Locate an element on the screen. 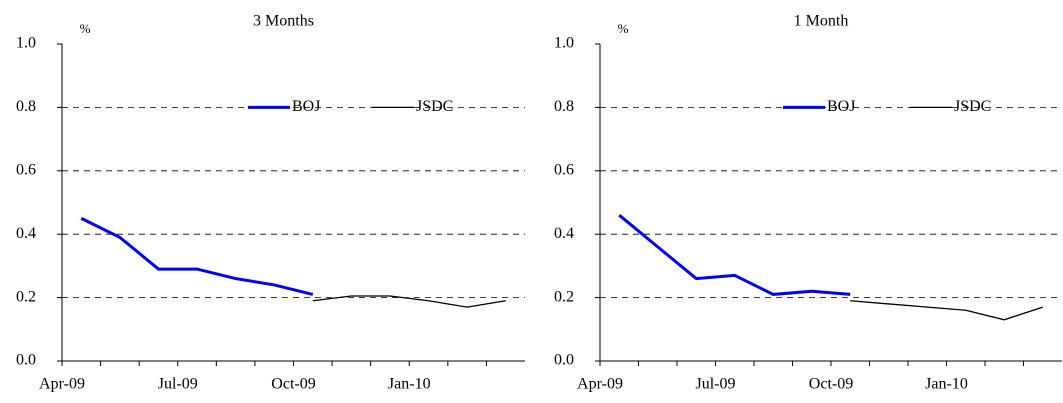 The height and width of the screenshot is (403, 1063). chart-title: 3 Months is located at coordinates (283, 21).